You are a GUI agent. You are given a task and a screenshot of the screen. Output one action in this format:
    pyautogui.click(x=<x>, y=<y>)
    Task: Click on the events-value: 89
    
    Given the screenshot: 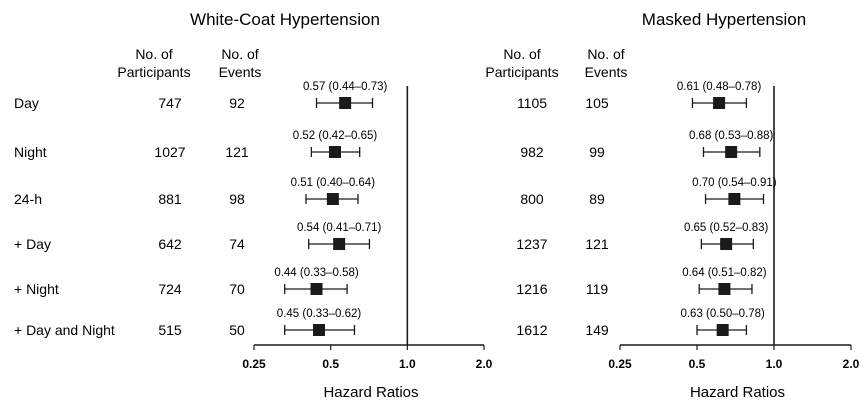 What is the action you would take?
    pyautogui.click(x=597, y=199)
    